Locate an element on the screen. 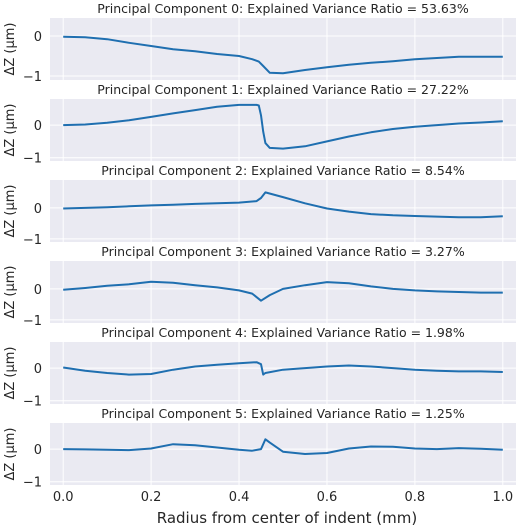 This screenshot has height=529, width=526. x-tick-label: 0.0 is located at coordinates (63, 497).